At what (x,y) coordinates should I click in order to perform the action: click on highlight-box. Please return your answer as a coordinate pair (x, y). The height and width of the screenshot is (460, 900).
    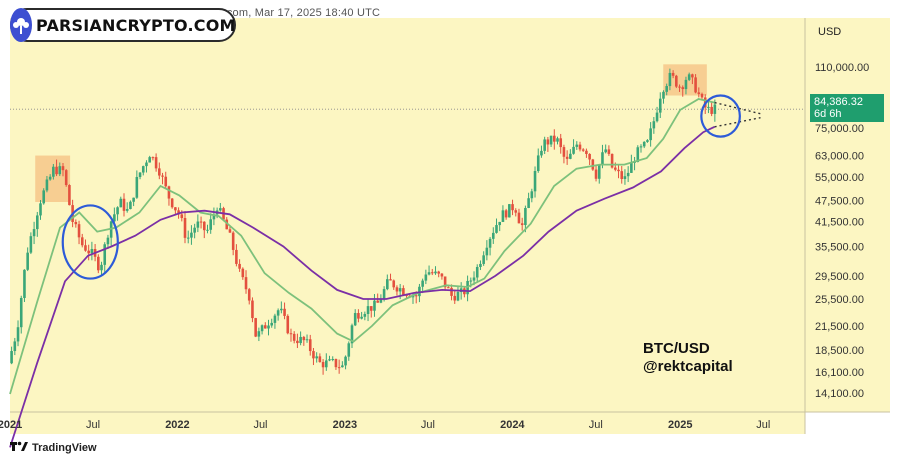
    Looking at the image, I should click on (53, 179).